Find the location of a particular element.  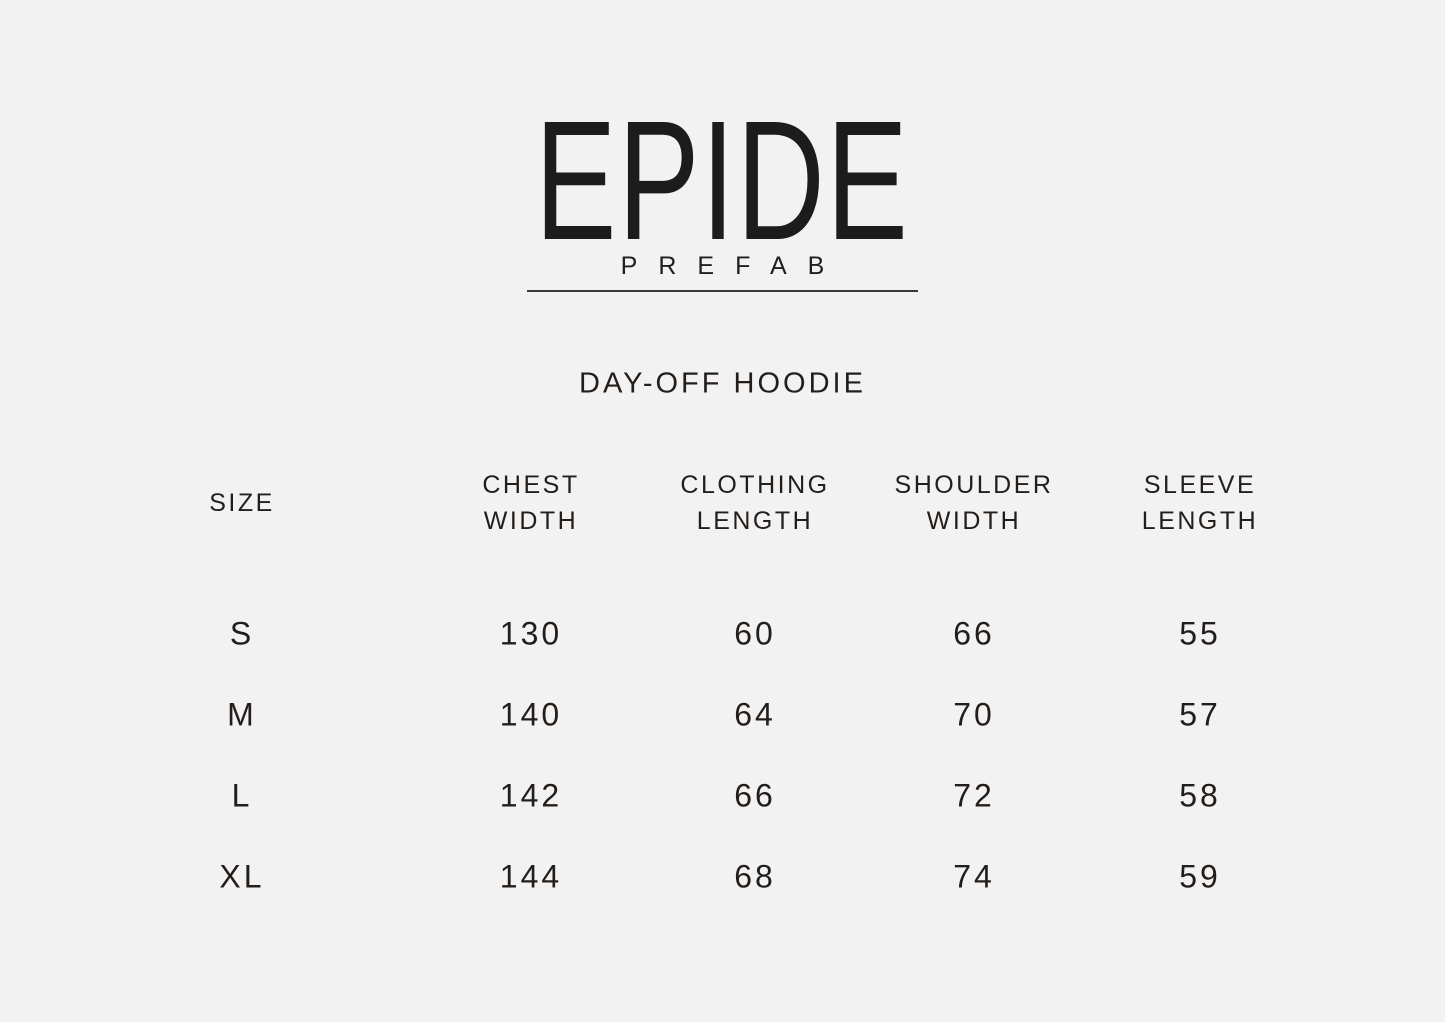

sleeve-length-value: 57 is located at coordinates (1200, 714).